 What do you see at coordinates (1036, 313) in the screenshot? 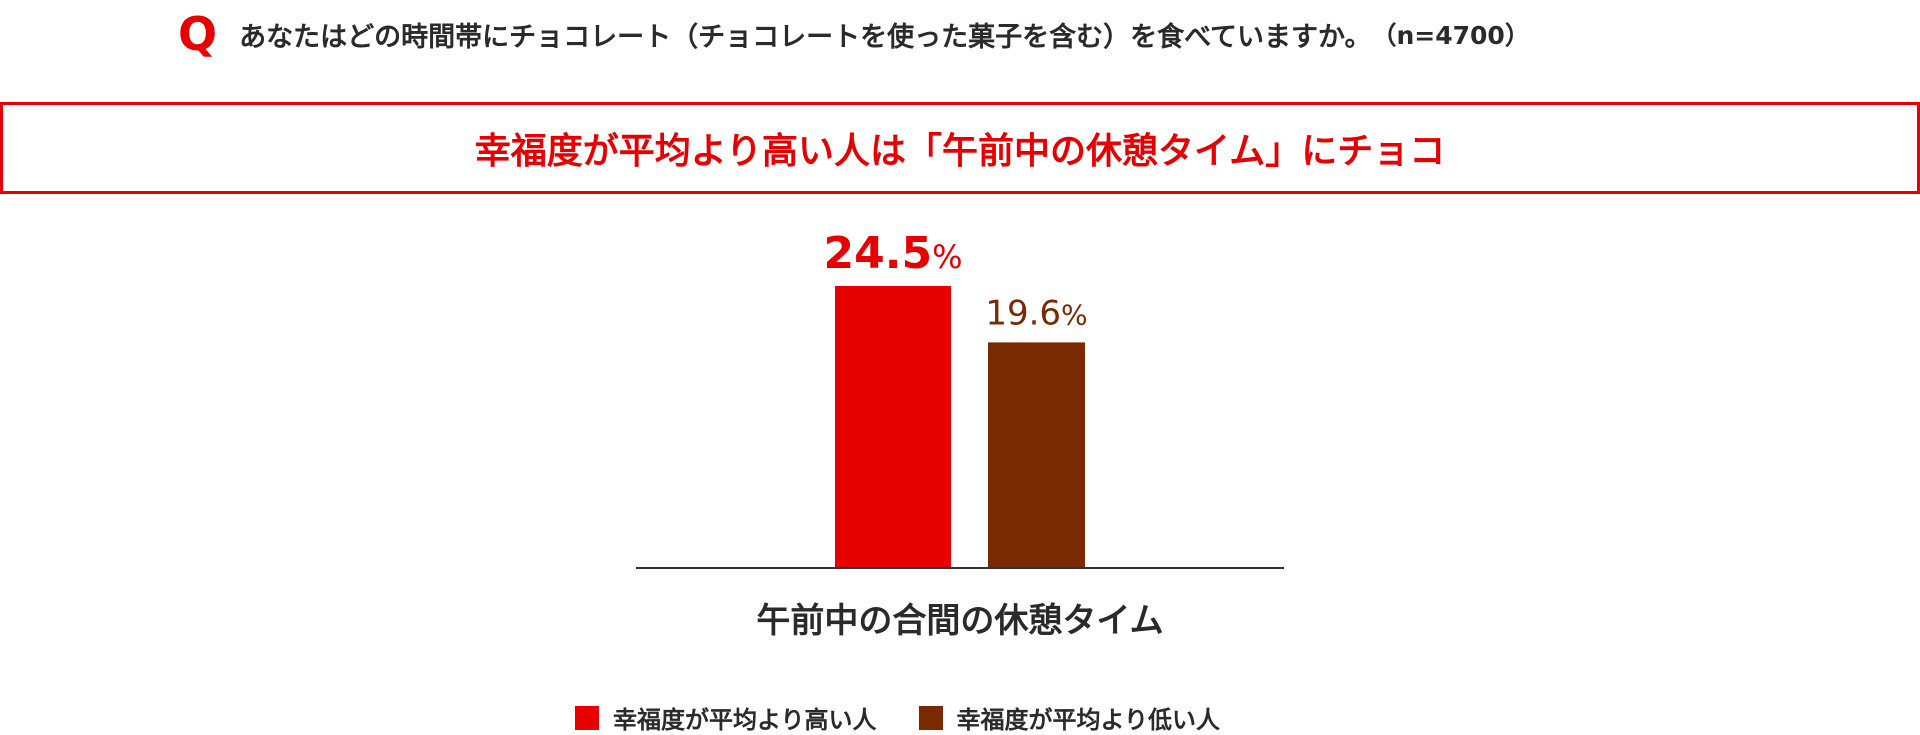
I see `data-label-low: 19.6%` at bounding box center [1036, 313].